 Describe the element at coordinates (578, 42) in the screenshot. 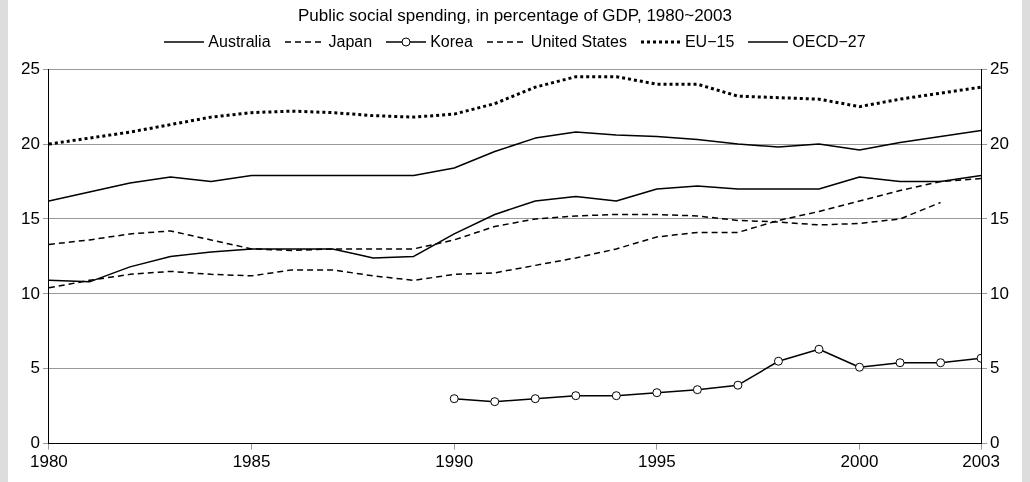

I see `legend-label: United States` at that location.